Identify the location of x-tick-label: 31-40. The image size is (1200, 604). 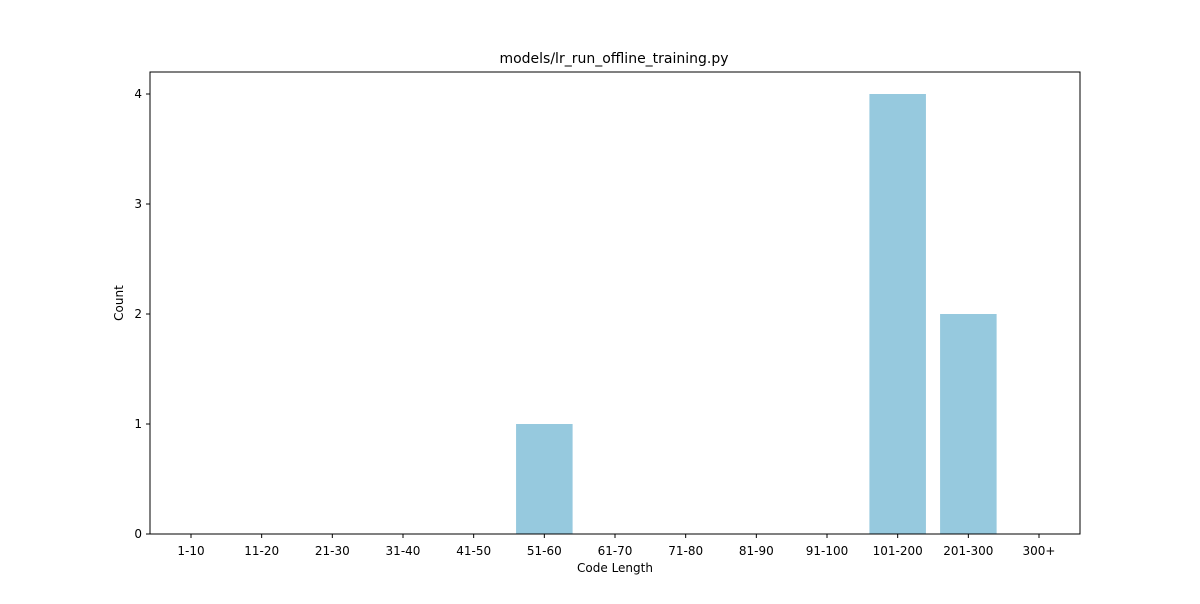
(403, 551).